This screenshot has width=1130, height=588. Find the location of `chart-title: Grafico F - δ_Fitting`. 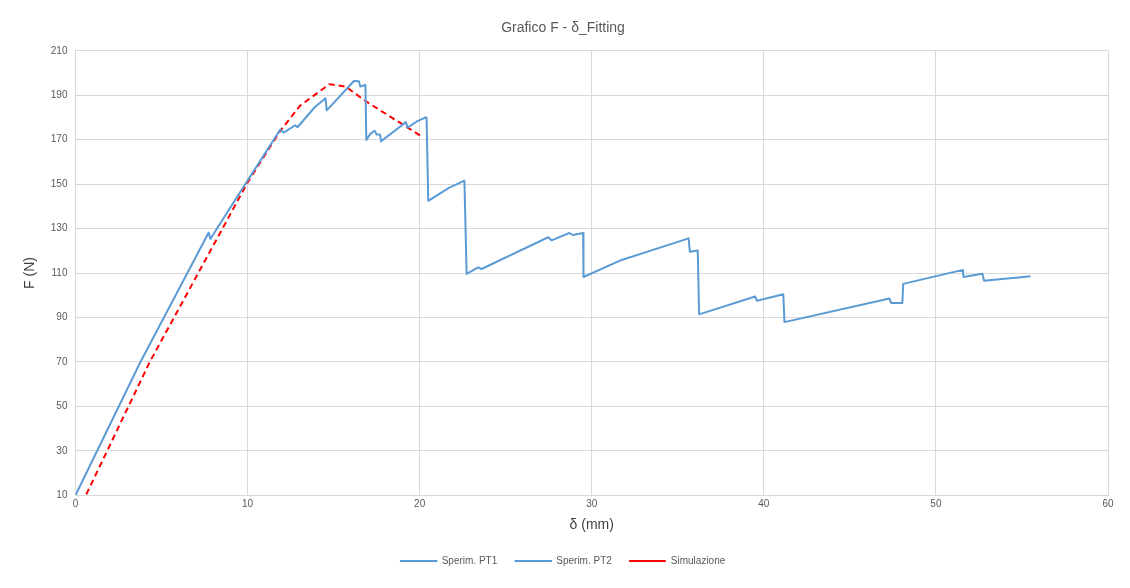

chart-title: Grafico F - δ_Fitting is located at coordinates (563, 27).